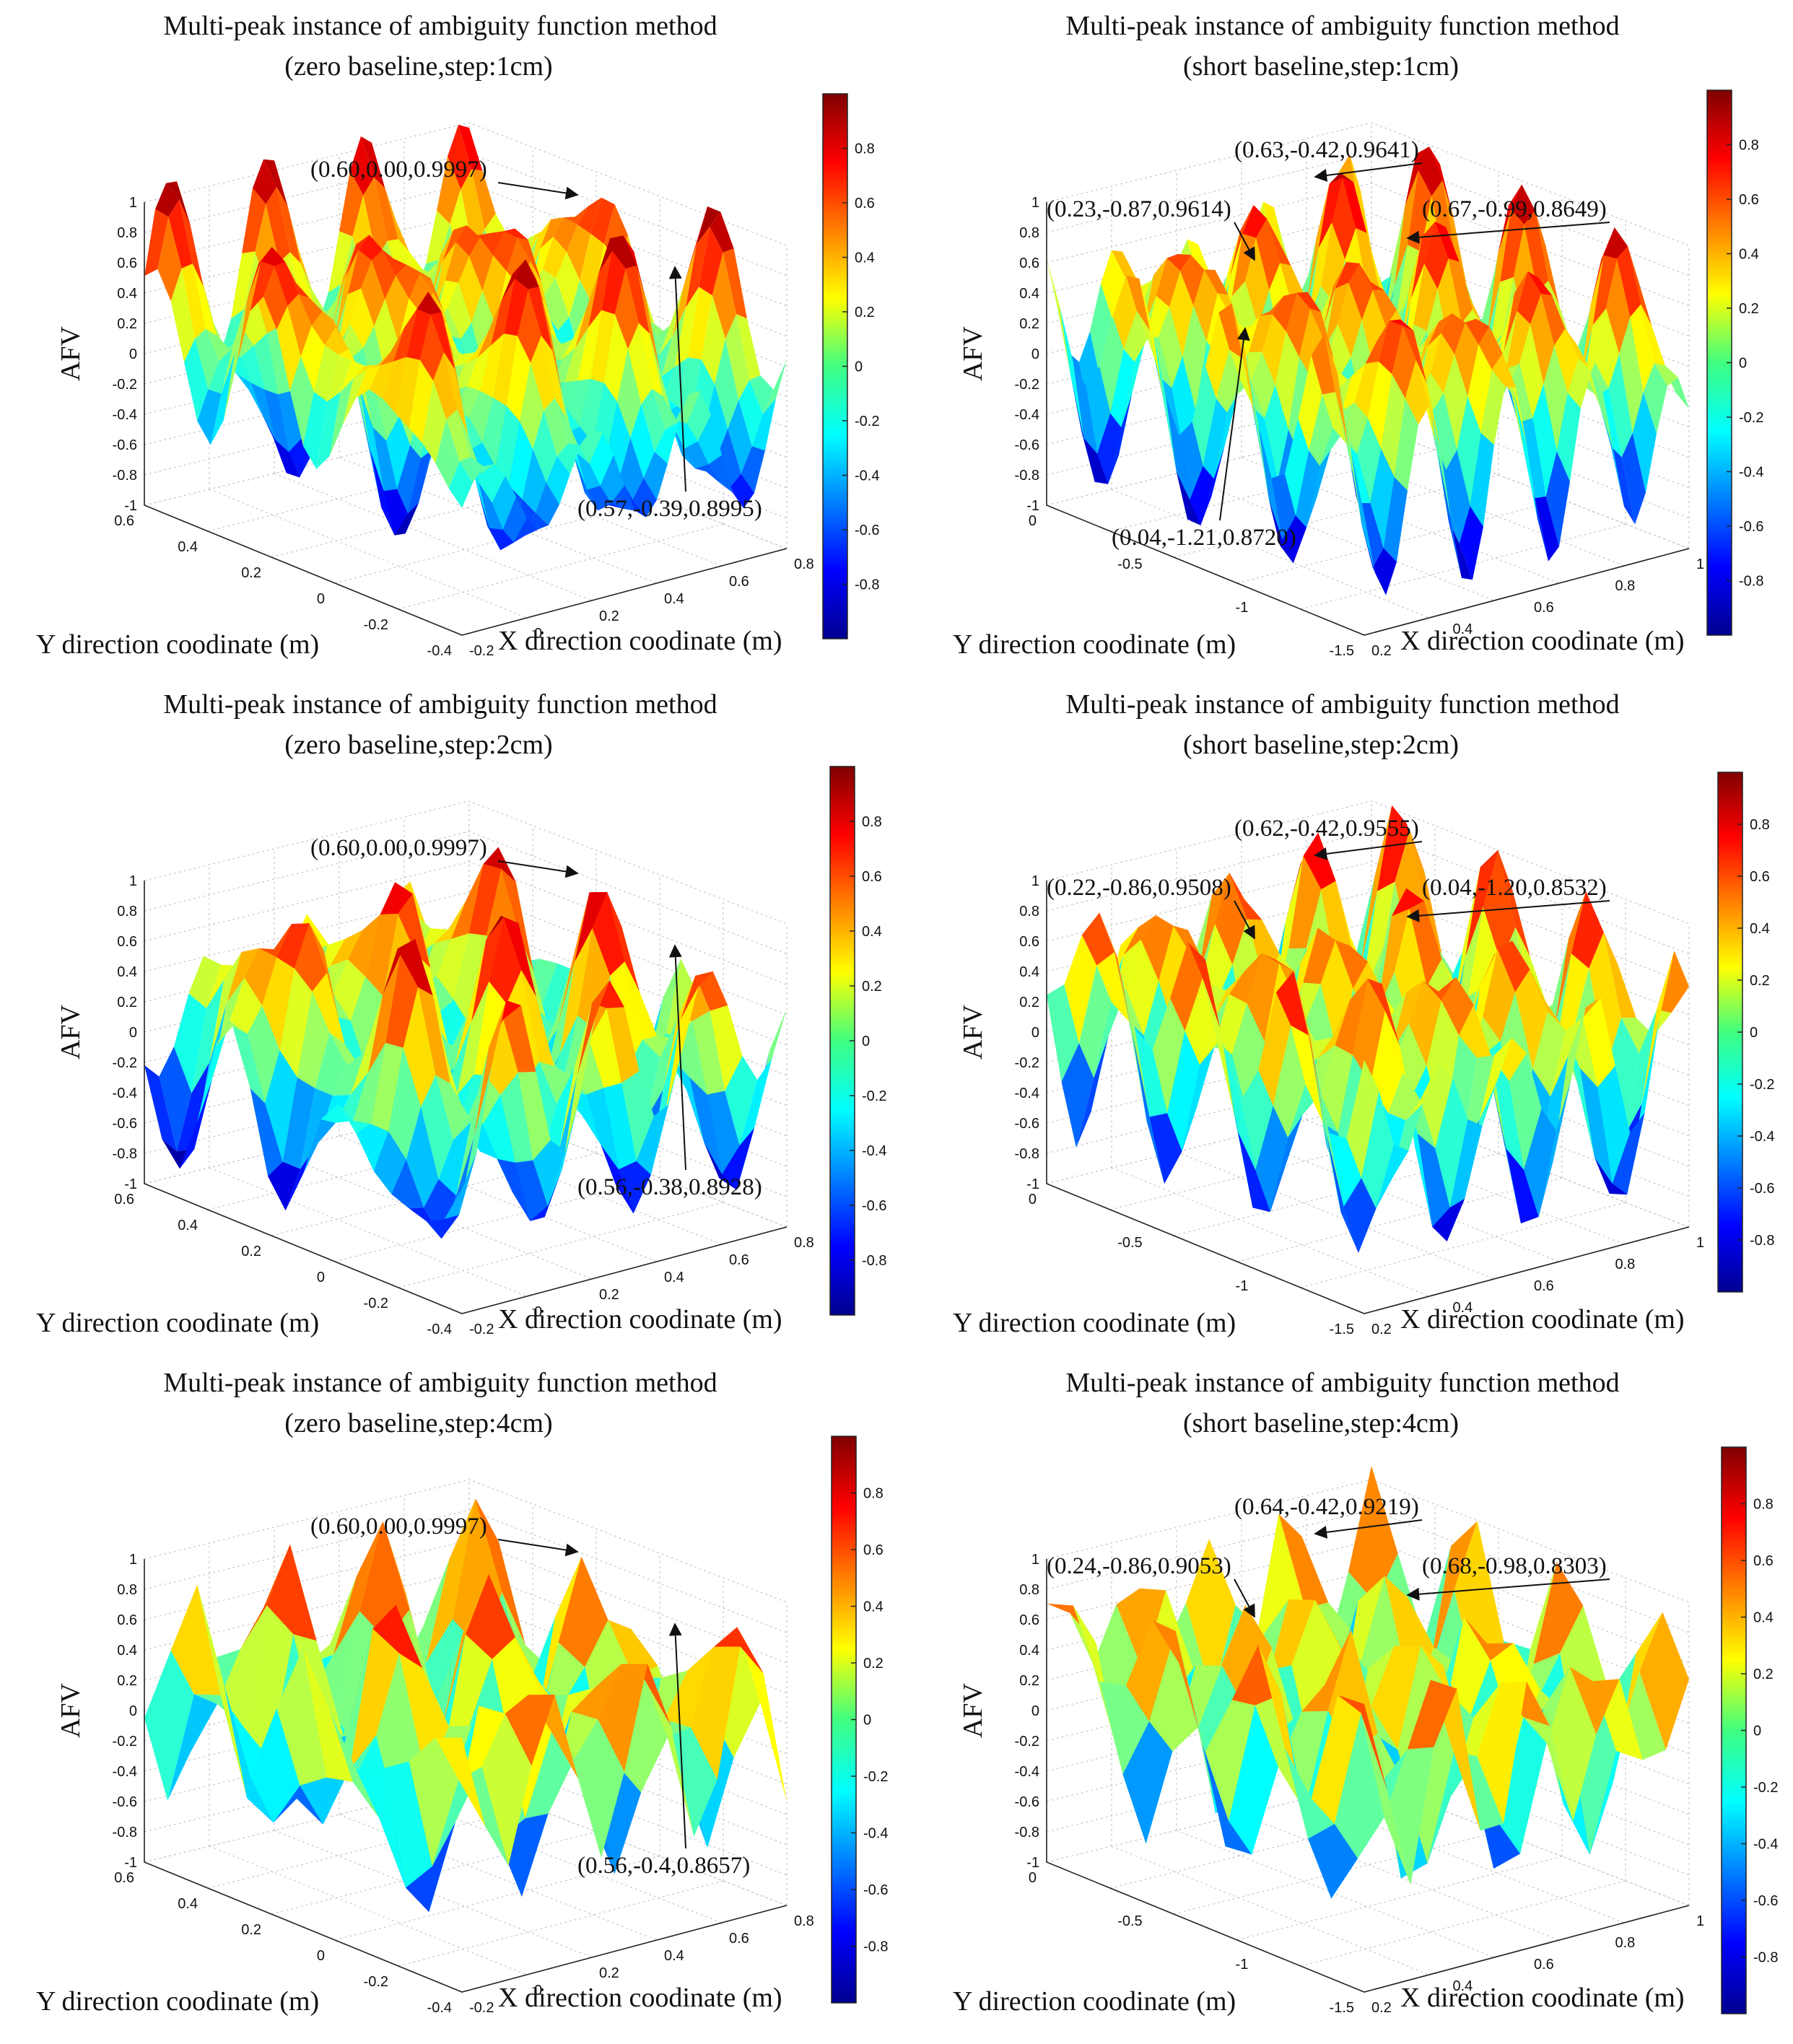  I want to click on z-tick-label: 0.8, so click(1029, 1590).